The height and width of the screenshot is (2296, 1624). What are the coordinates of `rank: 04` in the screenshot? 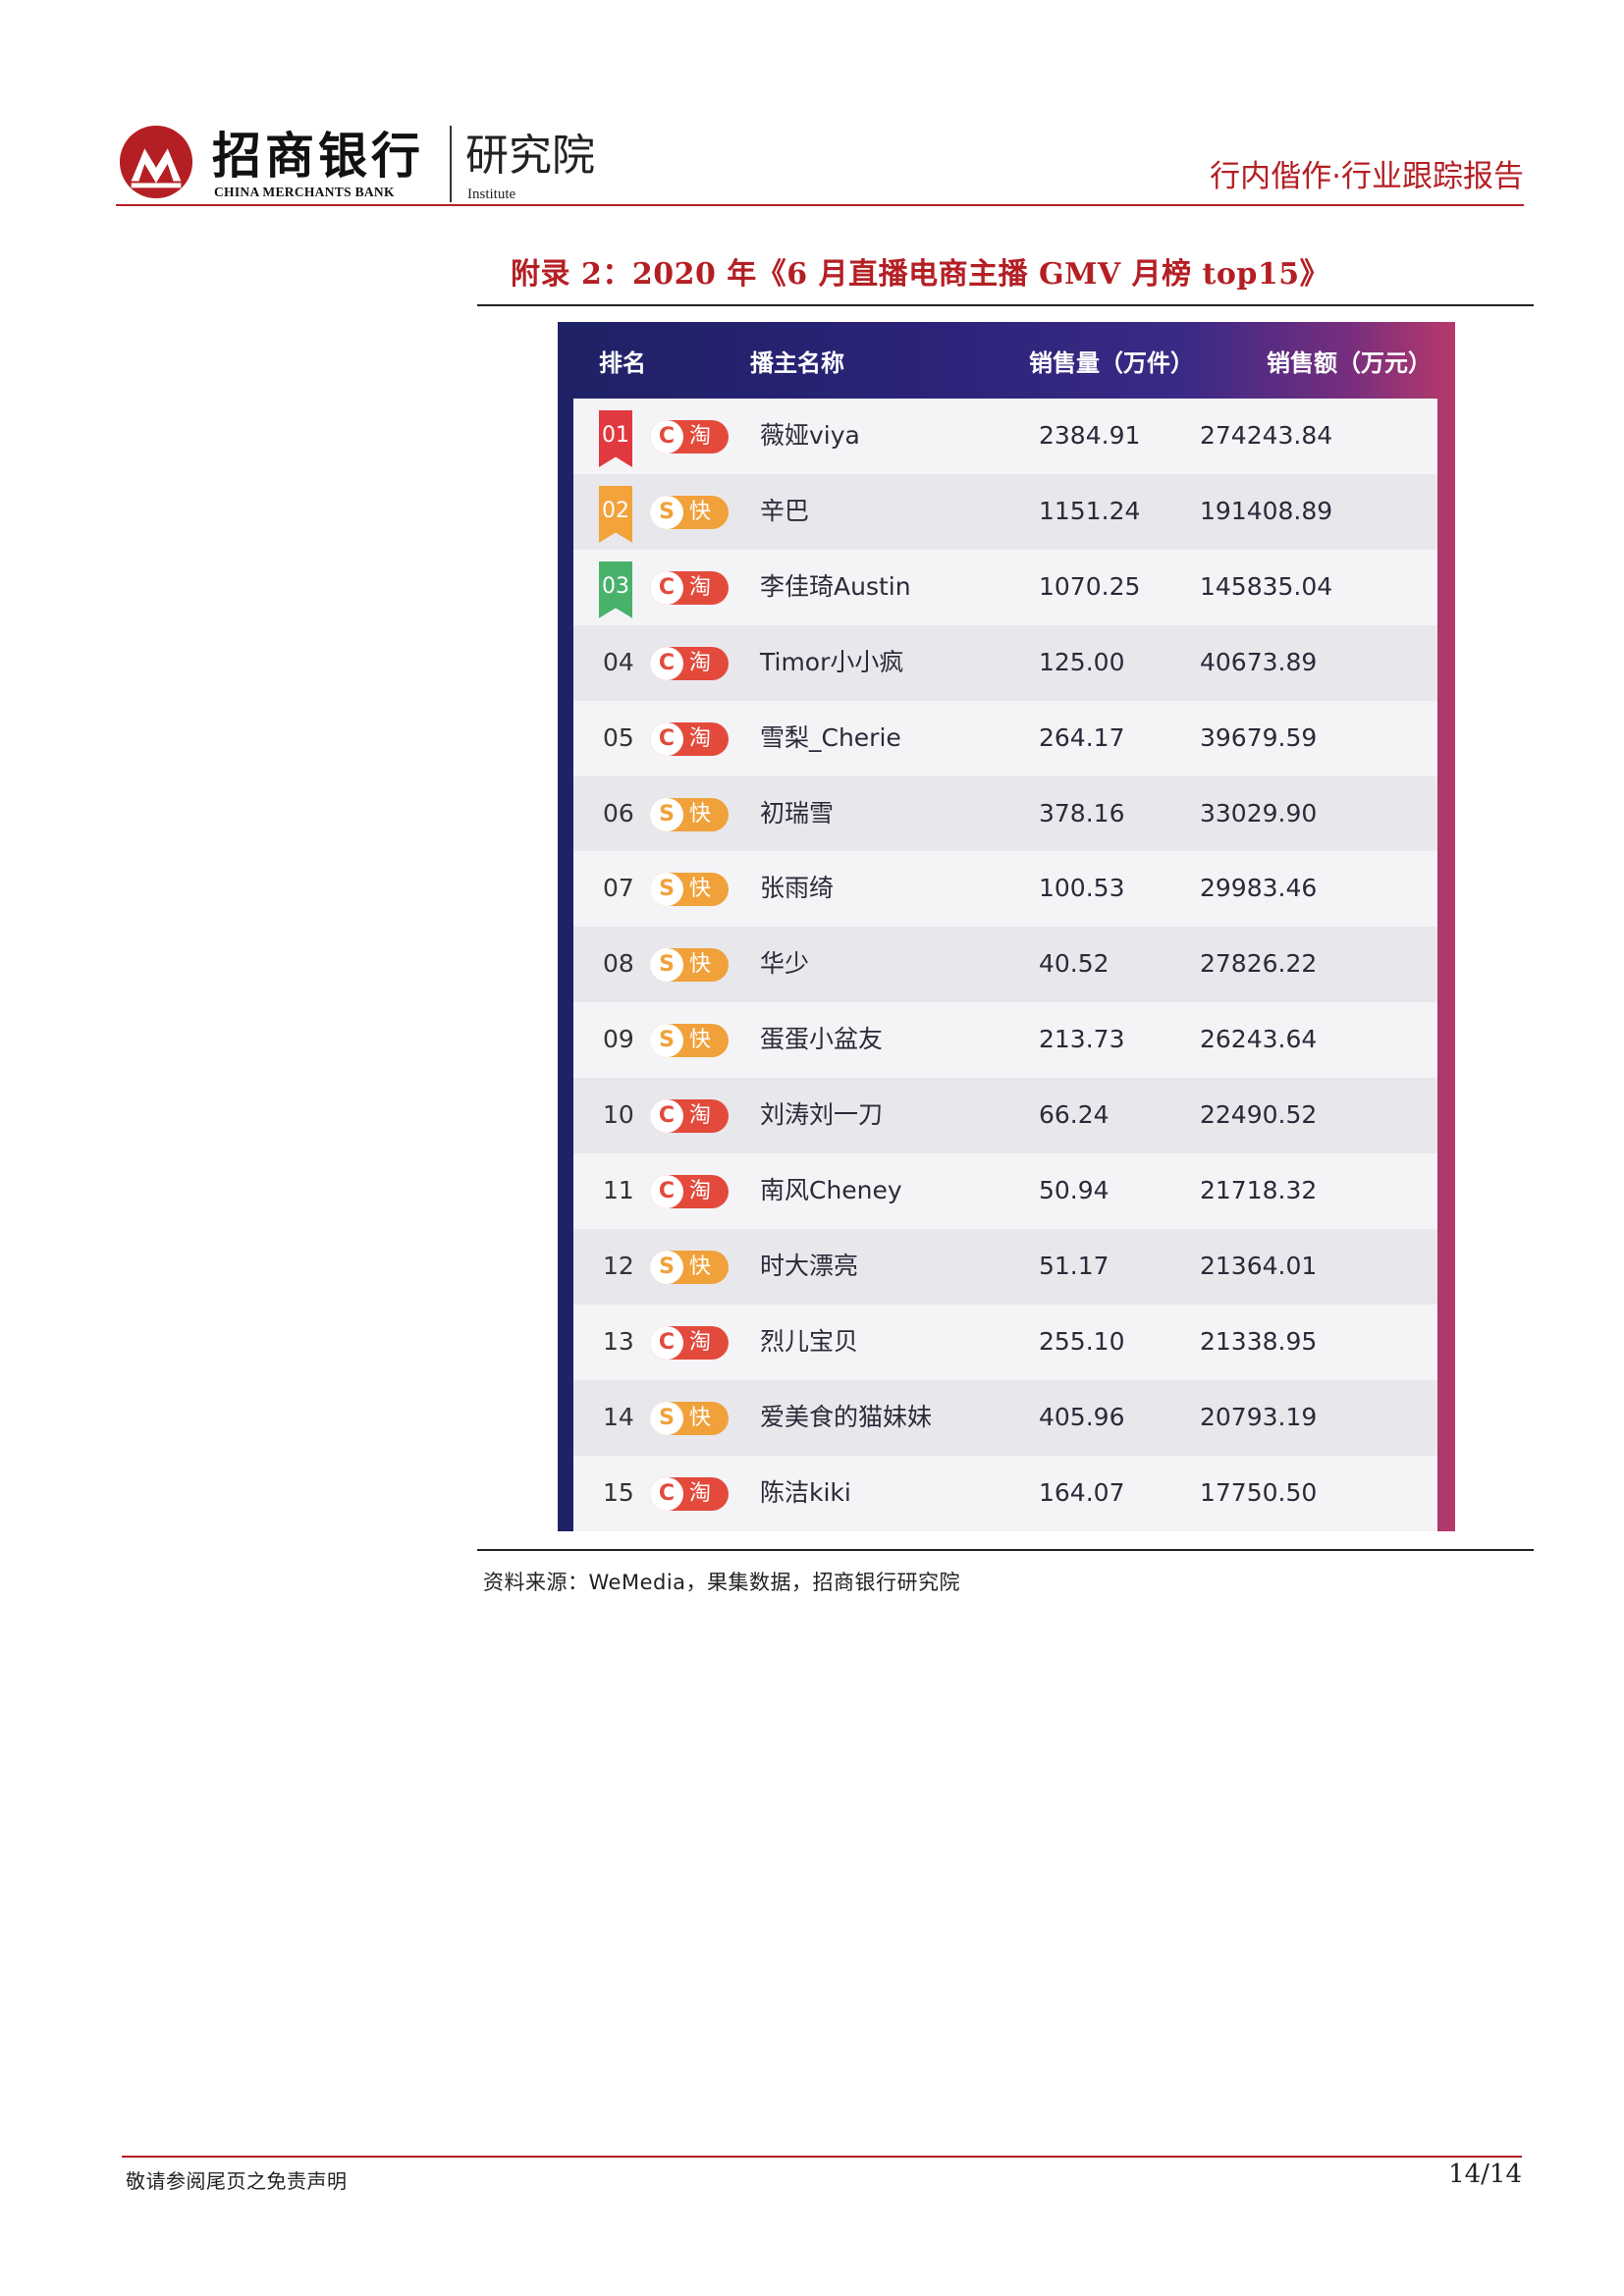 It's located at (618, 661).